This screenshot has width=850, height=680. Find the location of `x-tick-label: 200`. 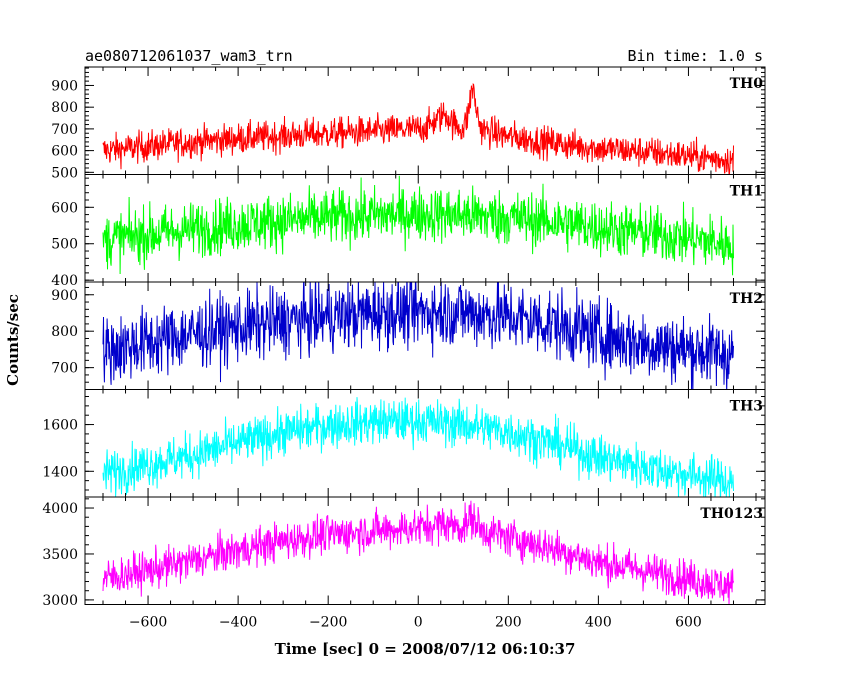

x-tick-label: 200 is located at coordinates (508, 623).